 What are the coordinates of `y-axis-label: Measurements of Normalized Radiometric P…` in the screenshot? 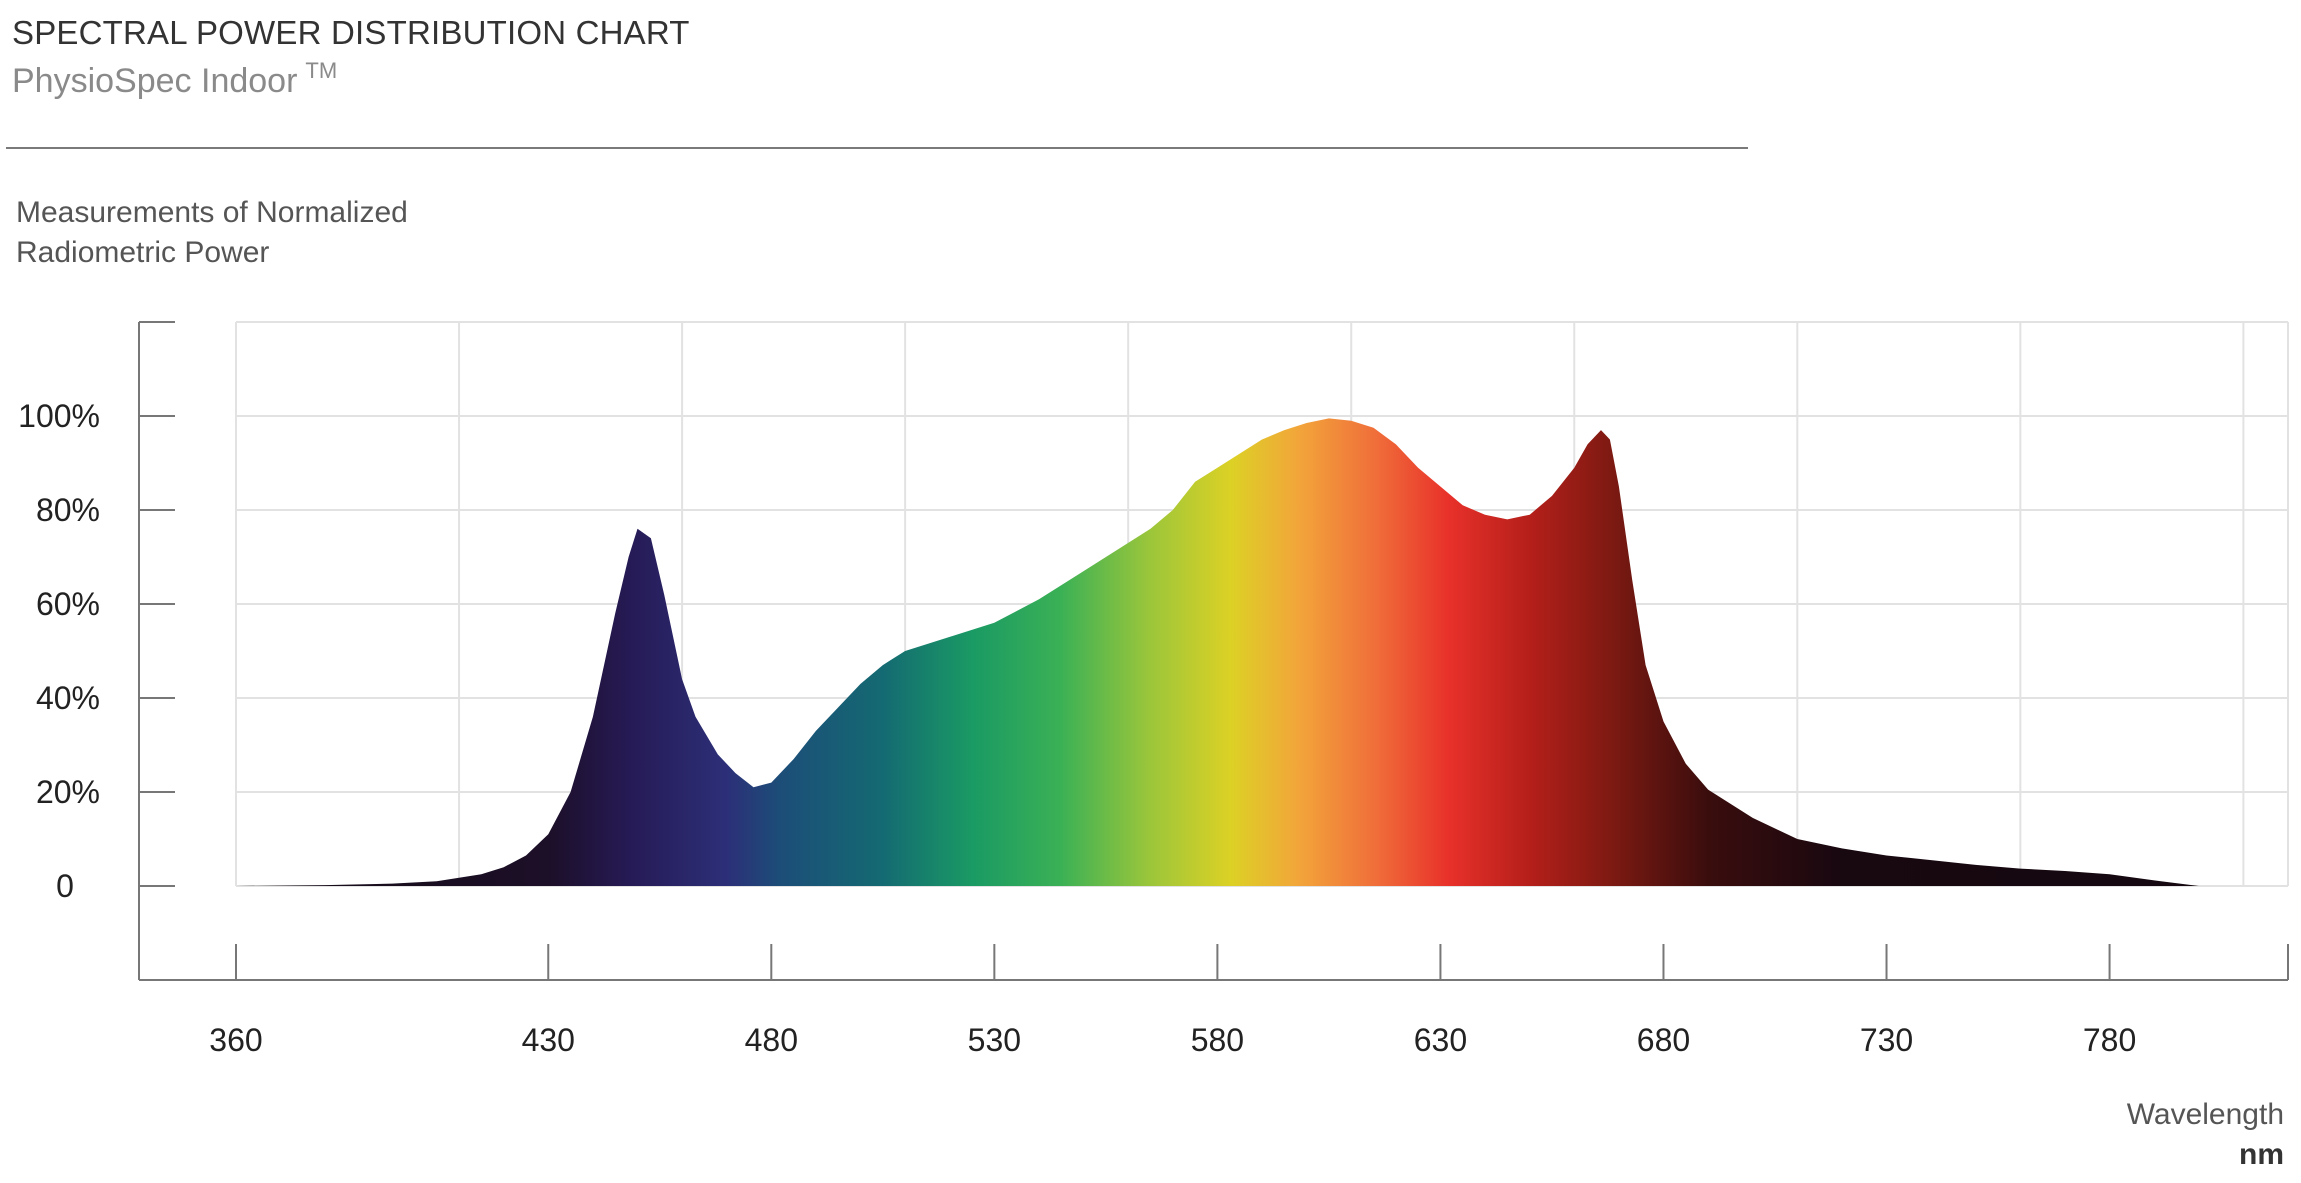 It's located at (212, 233).